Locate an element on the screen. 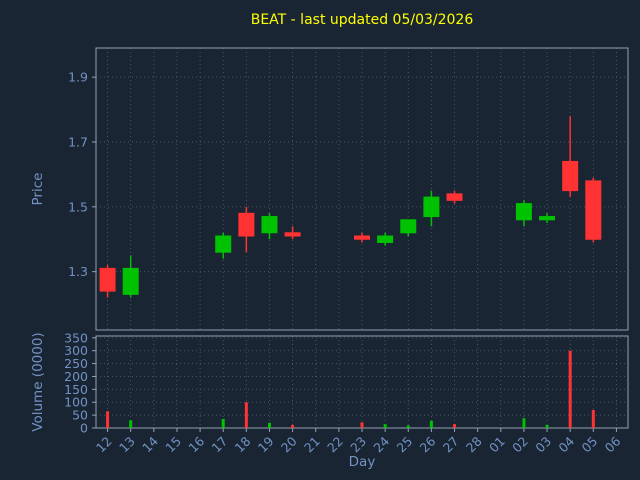 This screenshot has height=480, width=640. x-tick-label: 13 is located at coordinates (127, 445).